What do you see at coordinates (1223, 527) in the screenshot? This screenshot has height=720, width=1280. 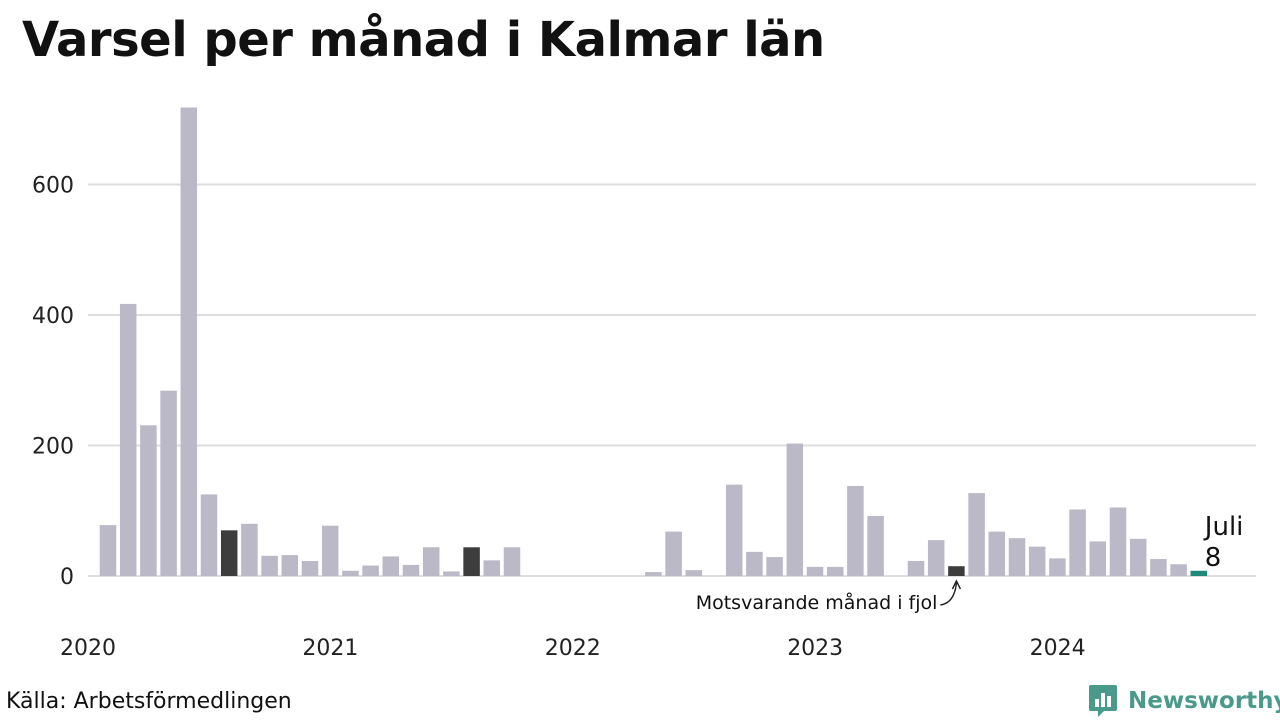 I see `latest-month-label: Juli` at bounding box center [1223, 527].